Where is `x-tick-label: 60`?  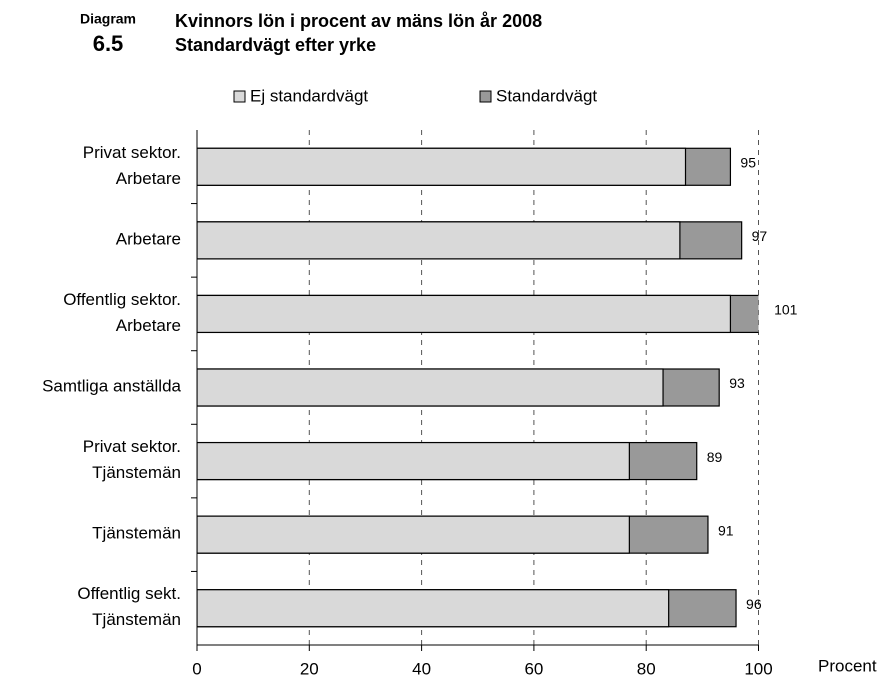 x-tick-label: 60 is located at coordinates (533, 668).